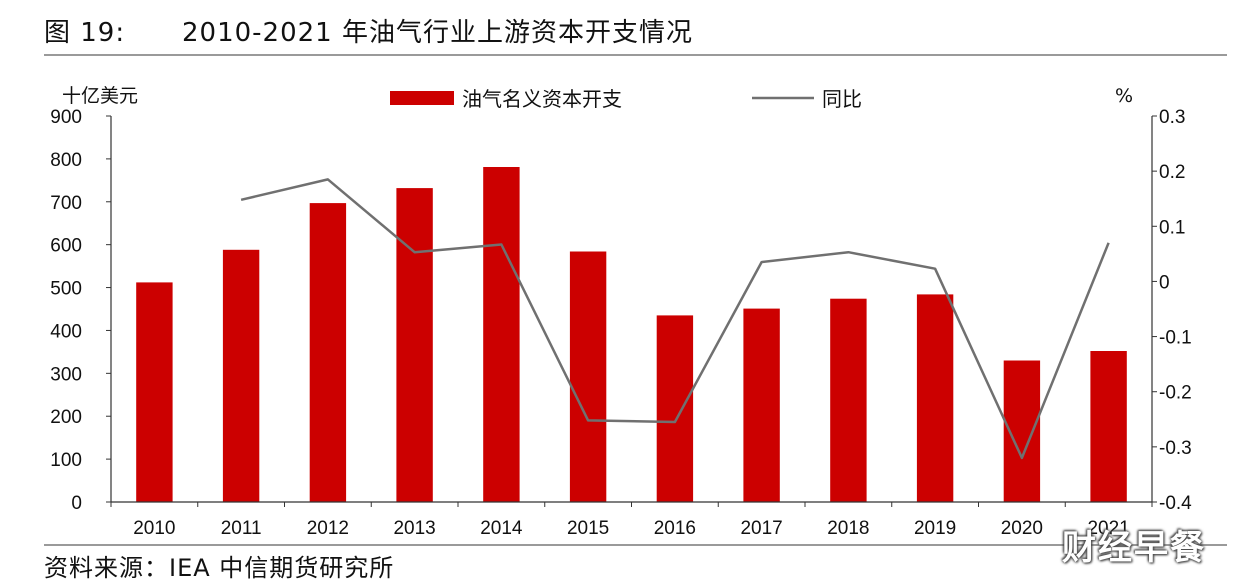 This screenshot has width=1236, height=586. I want to click on bar-2014, so click(501, 334).